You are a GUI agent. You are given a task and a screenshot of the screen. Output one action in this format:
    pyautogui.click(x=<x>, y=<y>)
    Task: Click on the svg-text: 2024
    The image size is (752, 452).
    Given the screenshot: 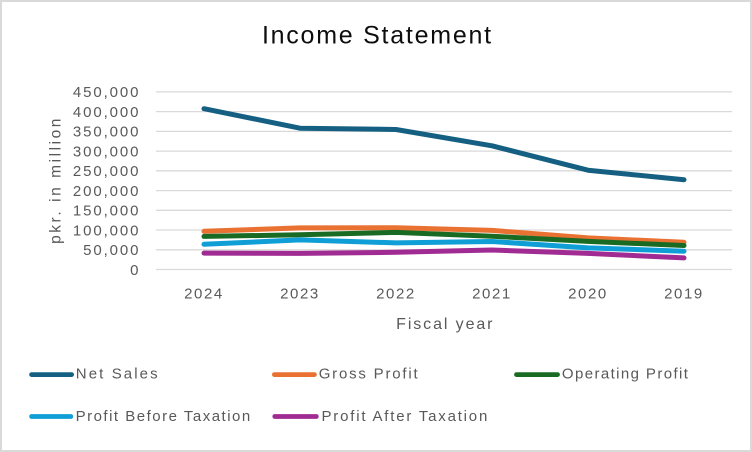 What is the action you would take?
    pyautogui.click(x=204, y=294)
    